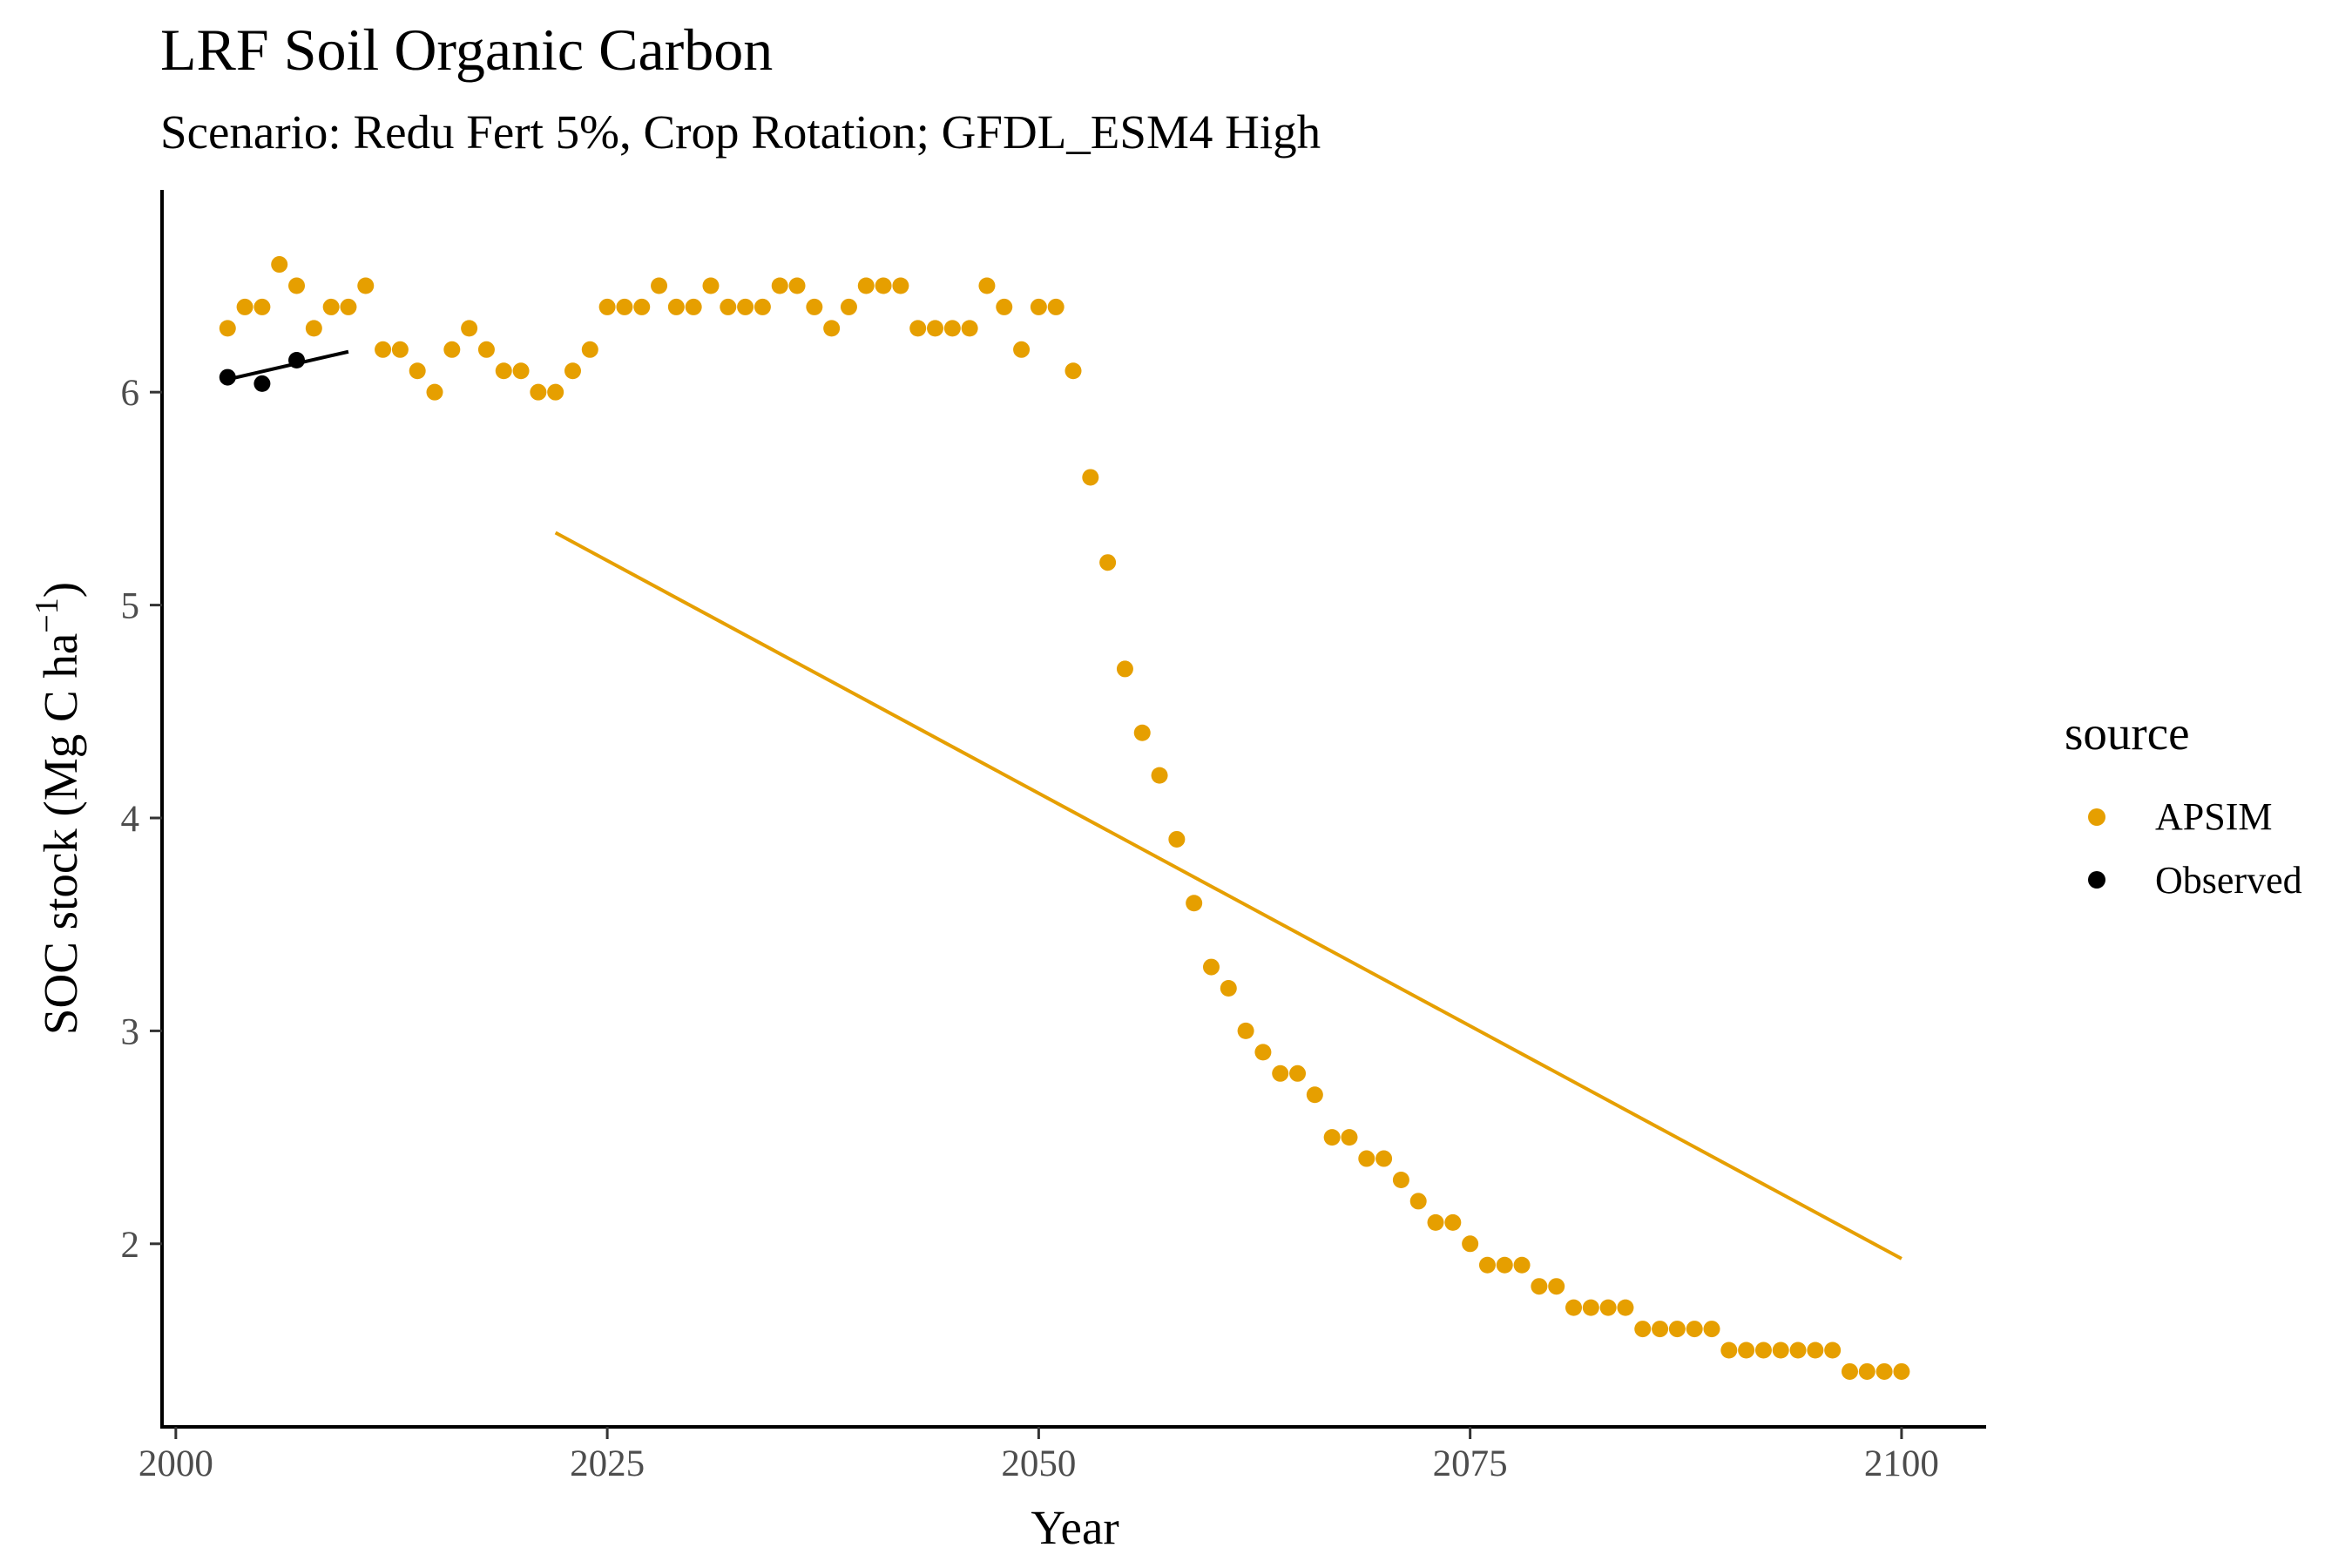 The width and height of the screenshot is (2352, 1568). What do you see at coordinates (130, 606) in the screenshot?
I see `y-tick-label: 5` at bounding box center [130, 606].